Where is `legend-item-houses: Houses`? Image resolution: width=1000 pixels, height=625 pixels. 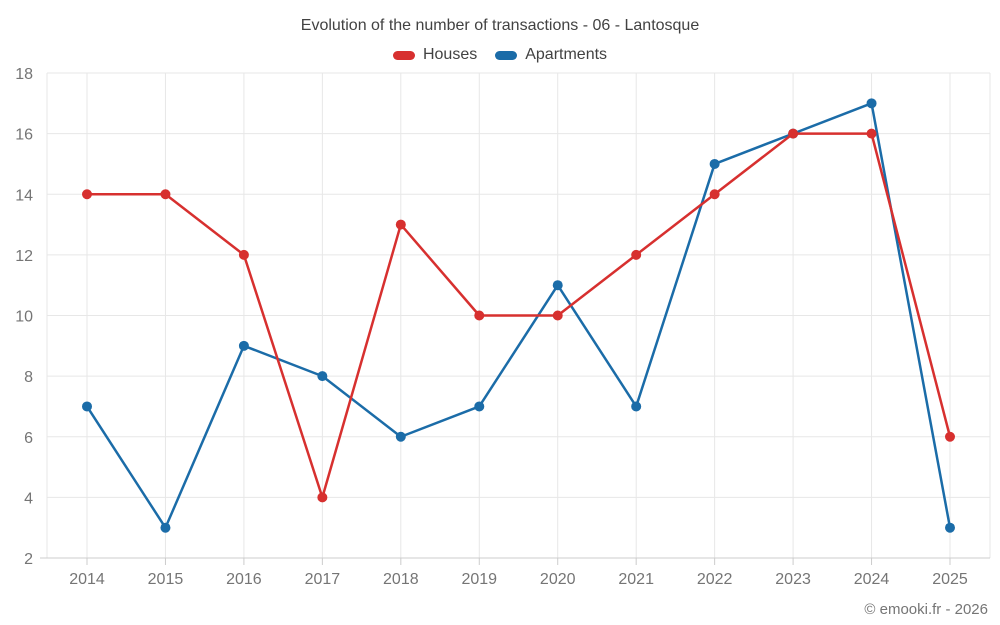
legend-item-houses: Houses is located at coordinates (435, 55).